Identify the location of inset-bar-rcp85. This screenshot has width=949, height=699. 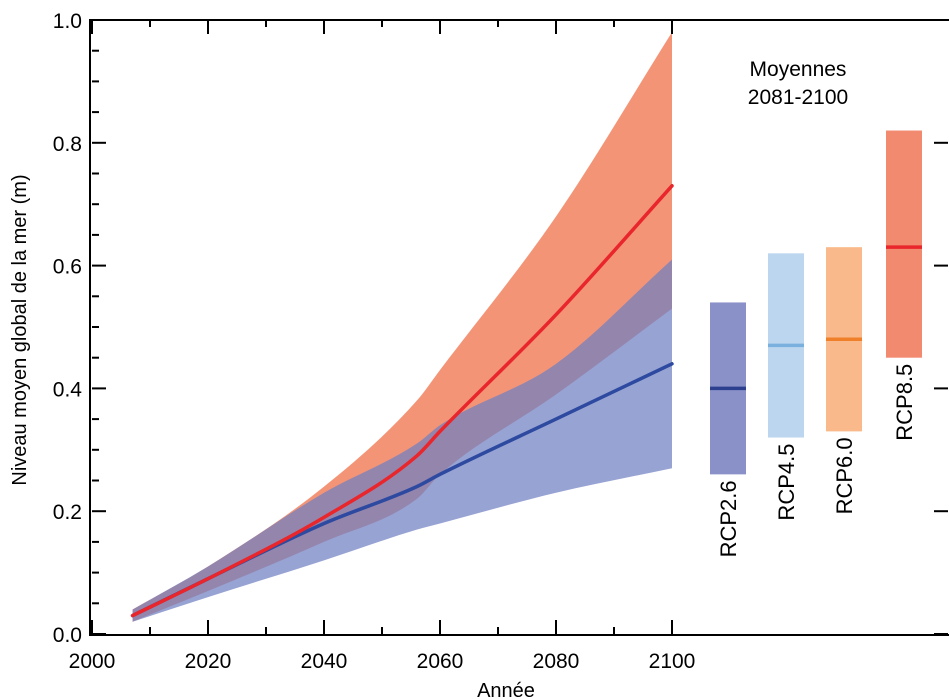
(904, 244).